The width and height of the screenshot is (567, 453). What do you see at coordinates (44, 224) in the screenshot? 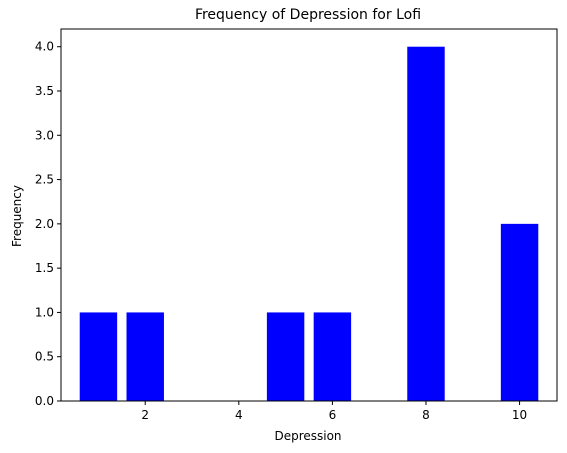
I see `y-tick-label: 2.0` at bounding box center [44, 224].